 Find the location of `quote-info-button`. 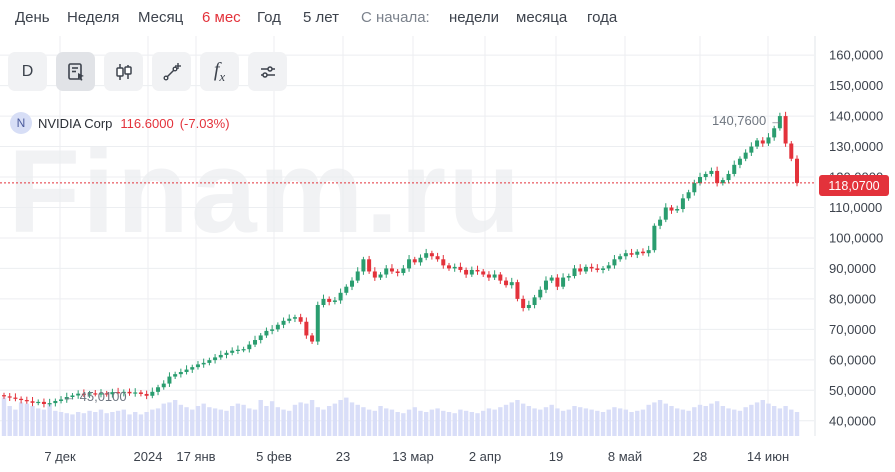

quote-info-button is located at coordinates (75, 71).